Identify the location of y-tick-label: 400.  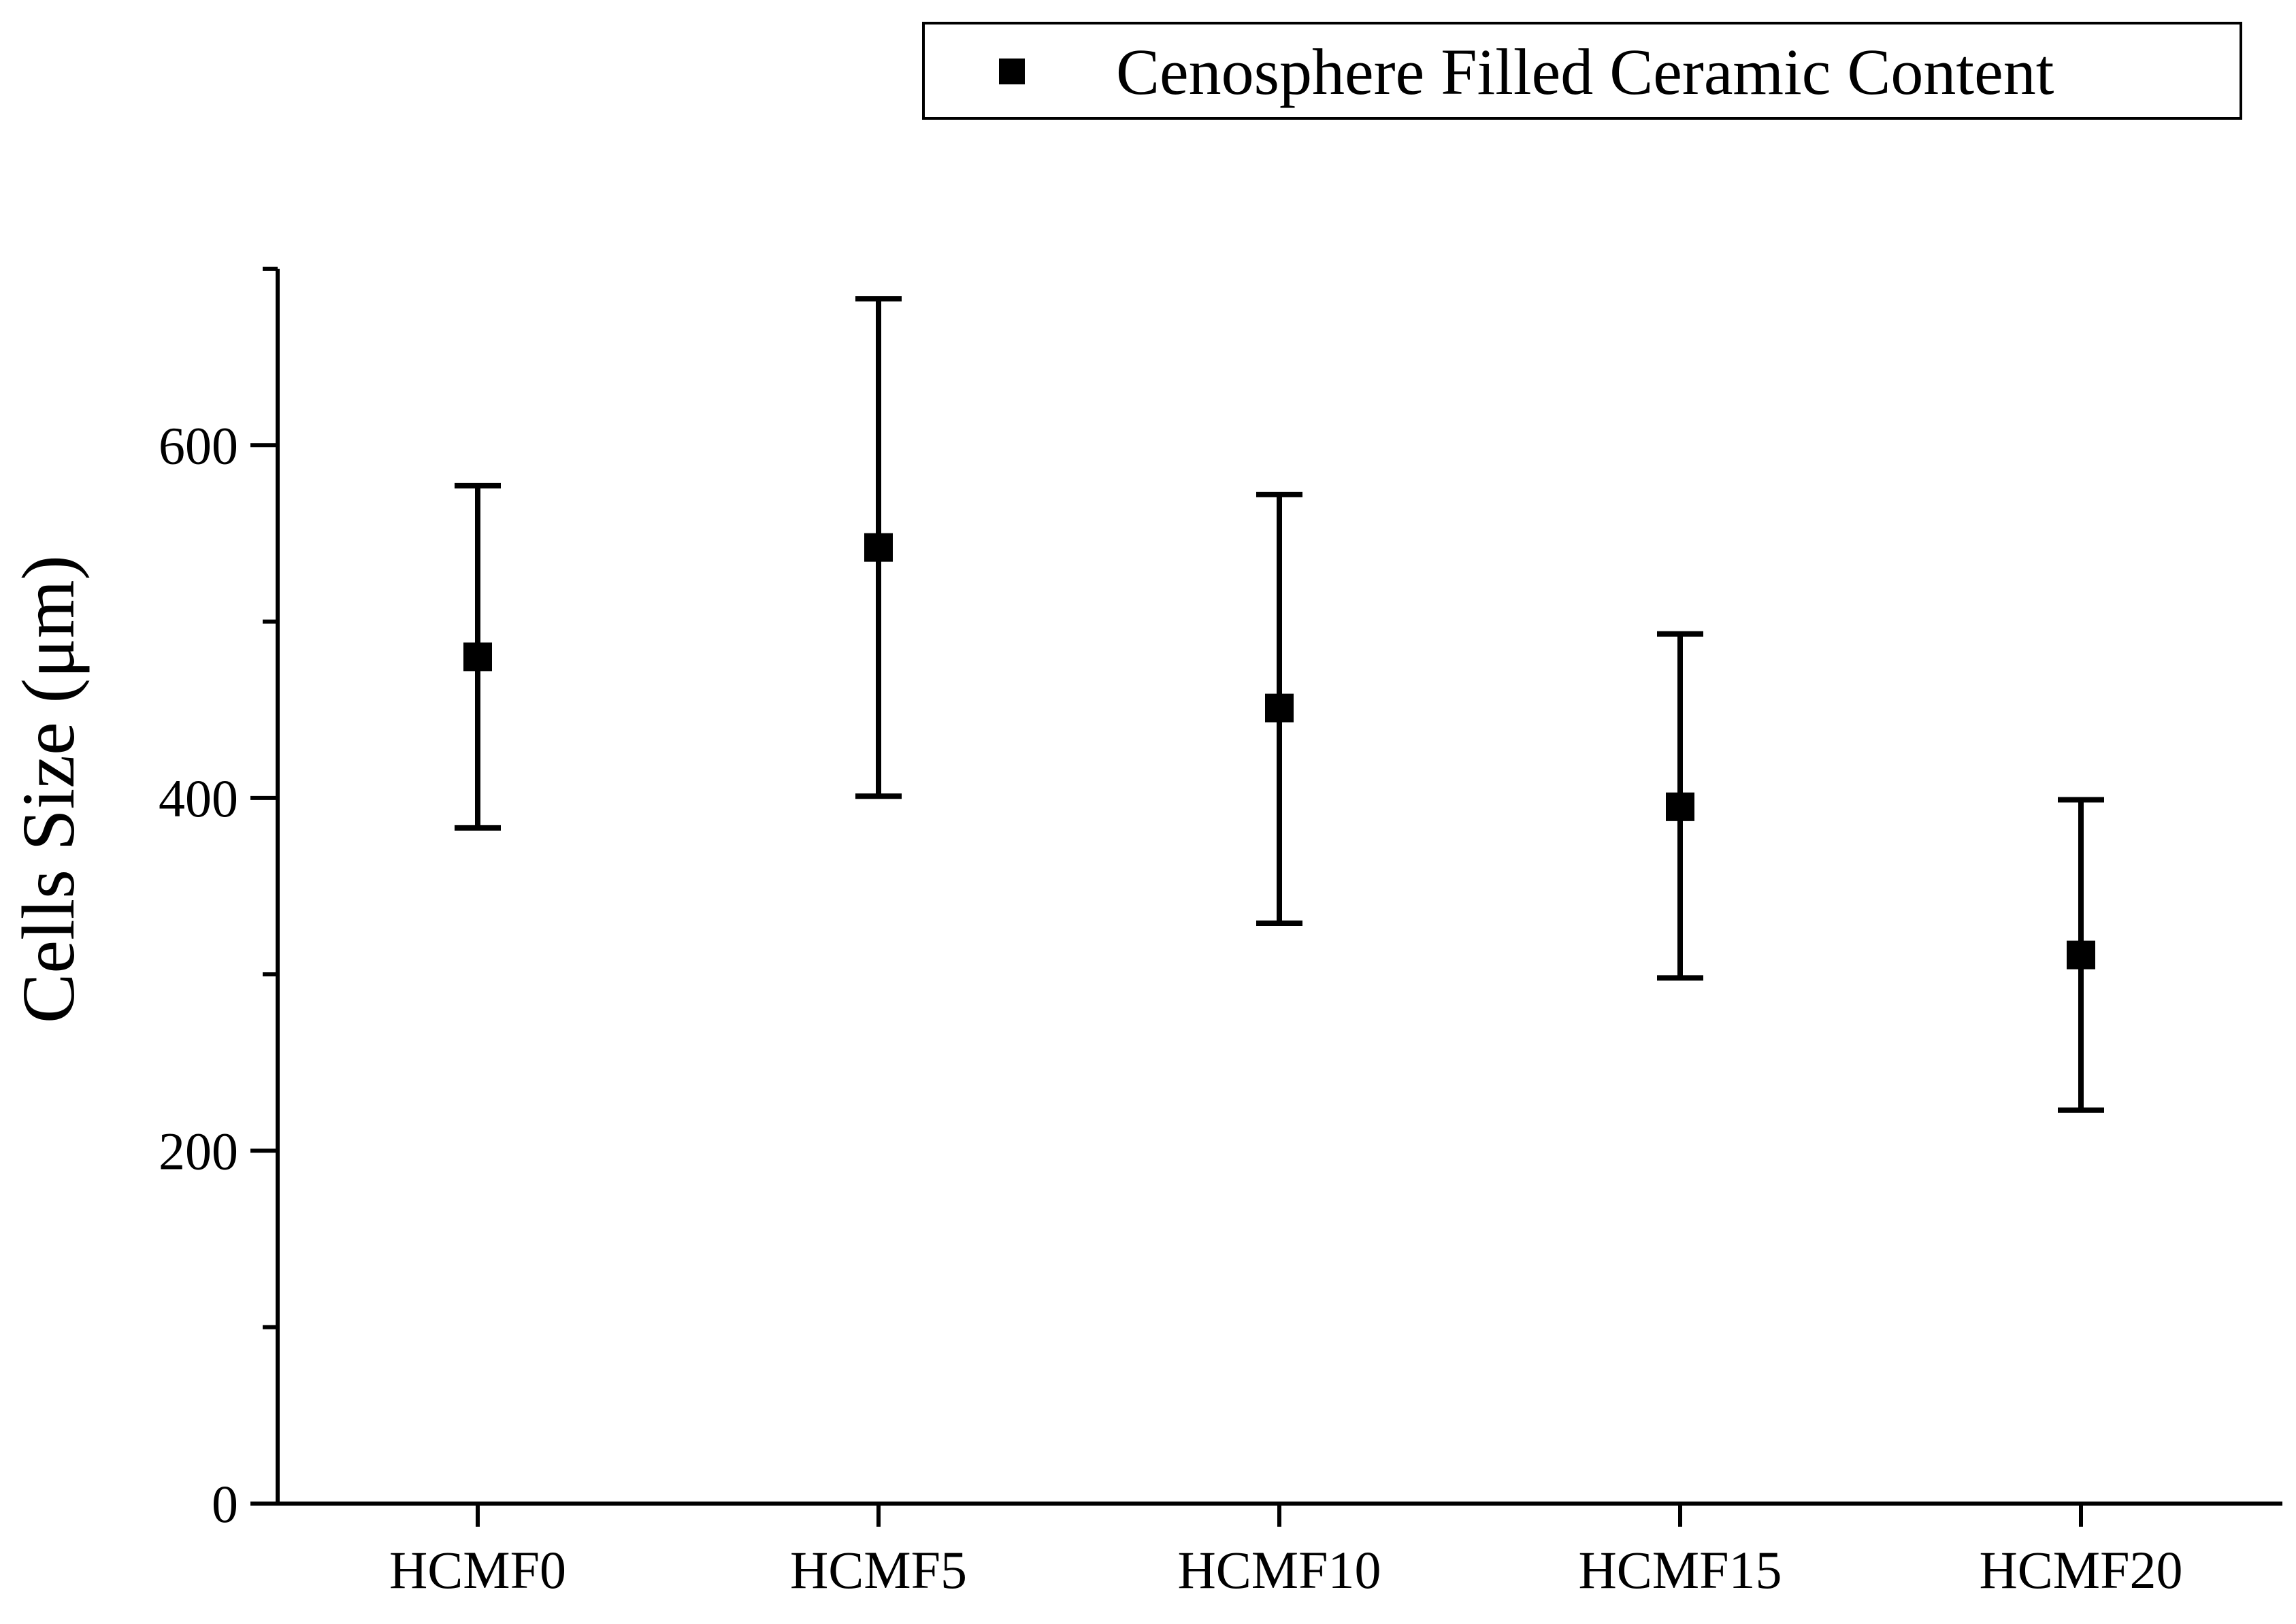
(198, 798).